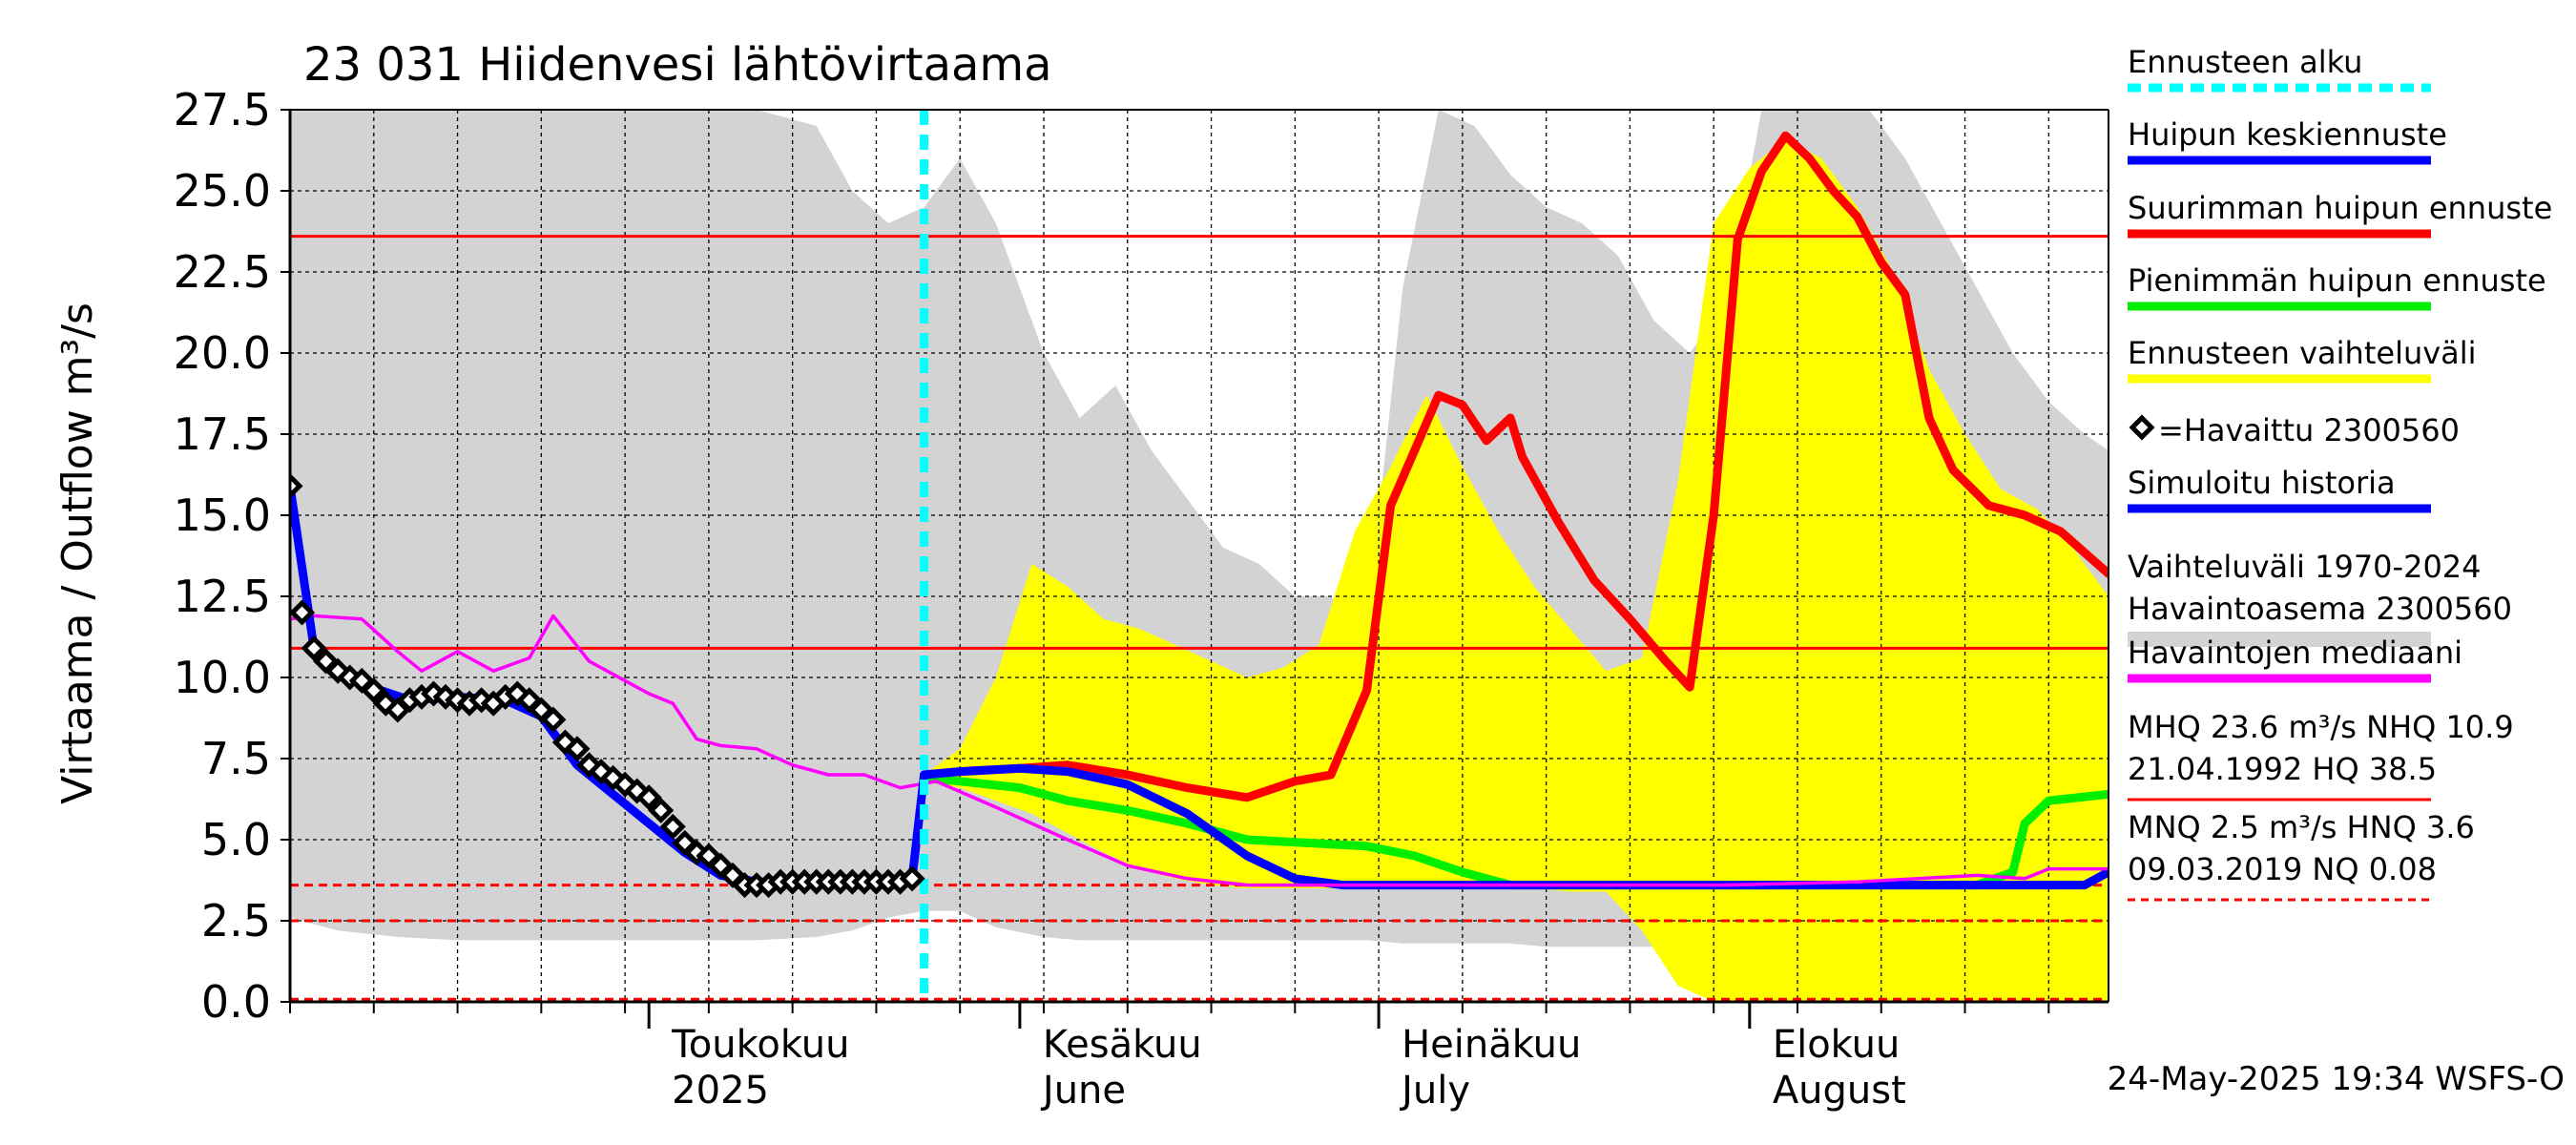 The height and width of the screenshot is (1145, 2576). I want to click on legend-label: Ennusteen vaihteluväli, so click(2302, 353).